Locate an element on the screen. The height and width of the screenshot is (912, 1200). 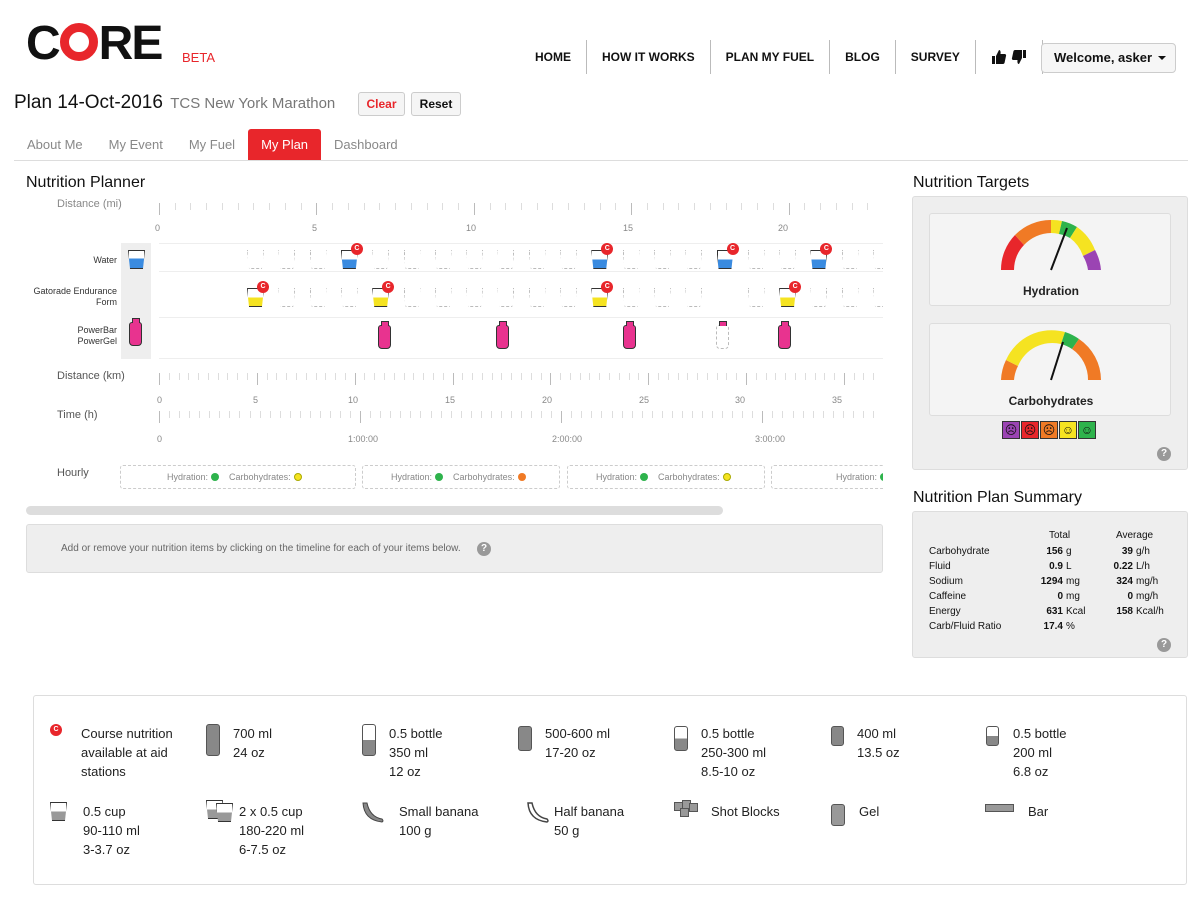
half-bottle-icon is located at coordinates (992, 736).